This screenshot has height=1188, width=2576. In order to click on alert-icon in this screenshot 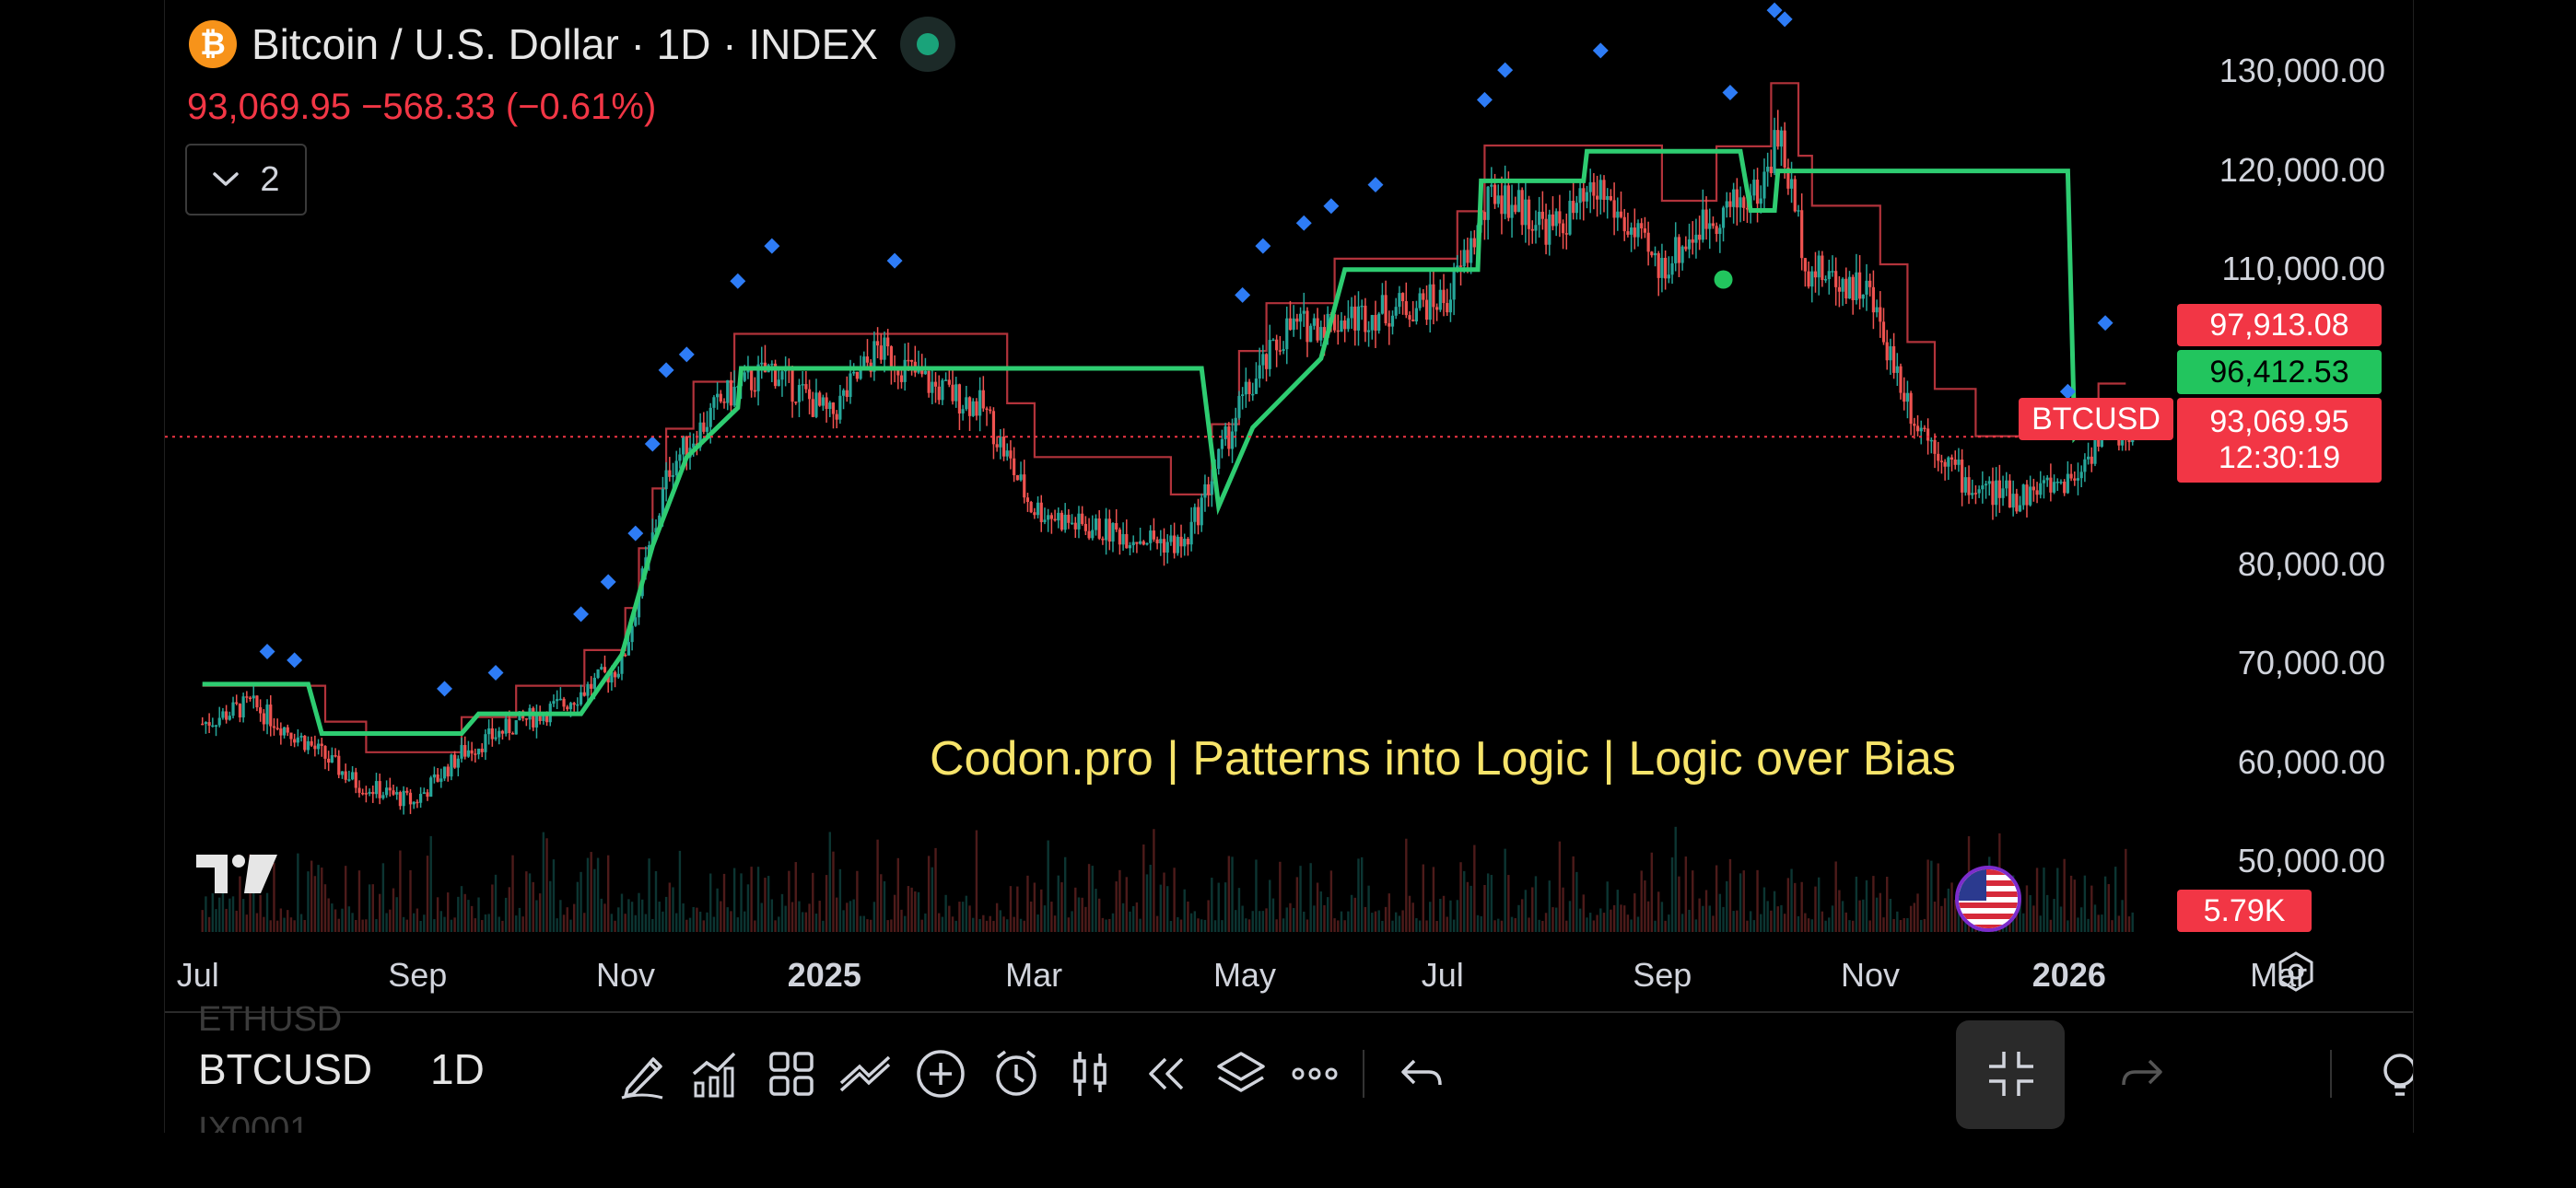, I will do `click(1016, 1073)`.